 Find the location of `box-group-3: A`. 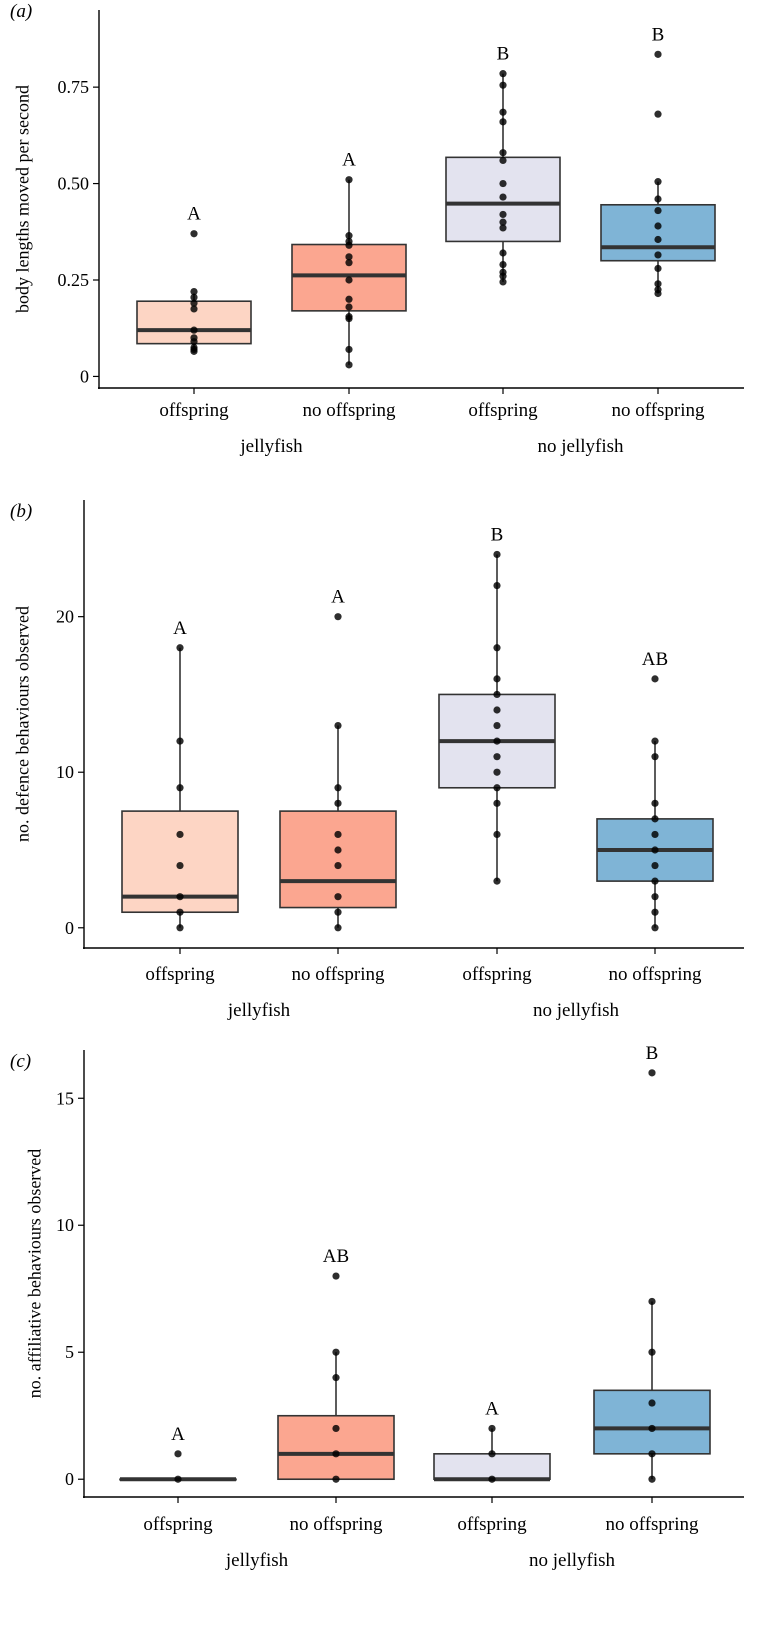

box-group-3: A is located at coordinates (492, 1440).